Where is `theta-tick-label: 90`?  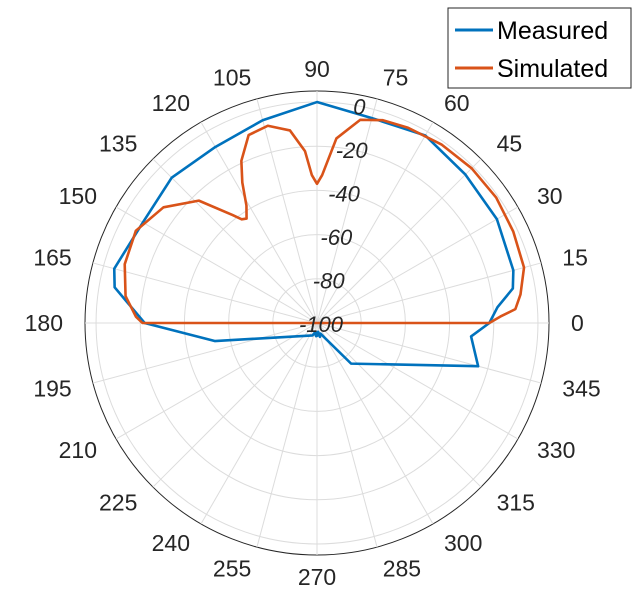
theta-tick-label: 90 is located at coordinates (317, 69).